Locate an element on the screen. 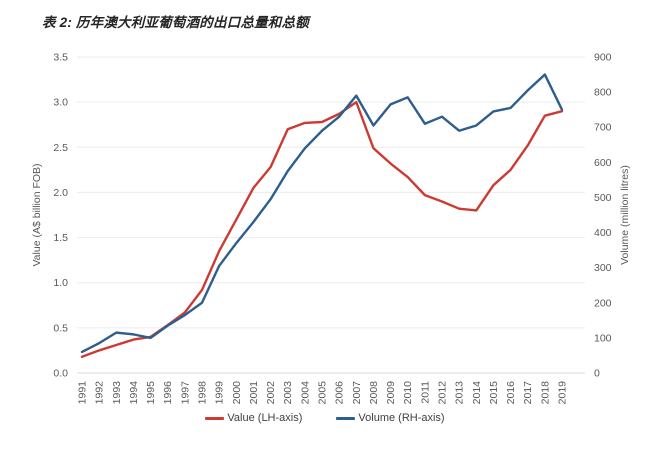  legend-label-volume: Volume (RH-axis) is located at coordinates (401, 418).